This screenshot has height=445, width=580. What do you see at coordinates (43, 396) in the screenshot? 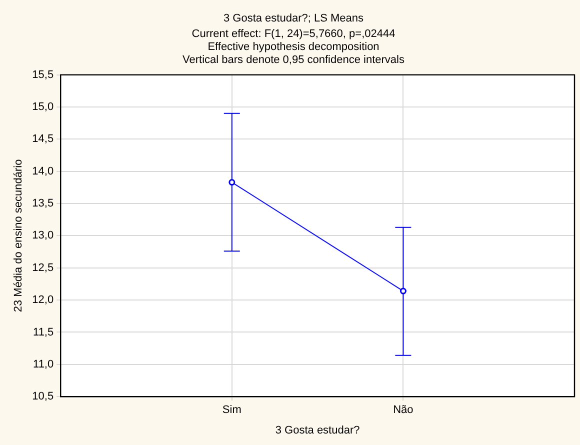
I see `y-tick-label: 10,5` at bounding box center [43, 396].